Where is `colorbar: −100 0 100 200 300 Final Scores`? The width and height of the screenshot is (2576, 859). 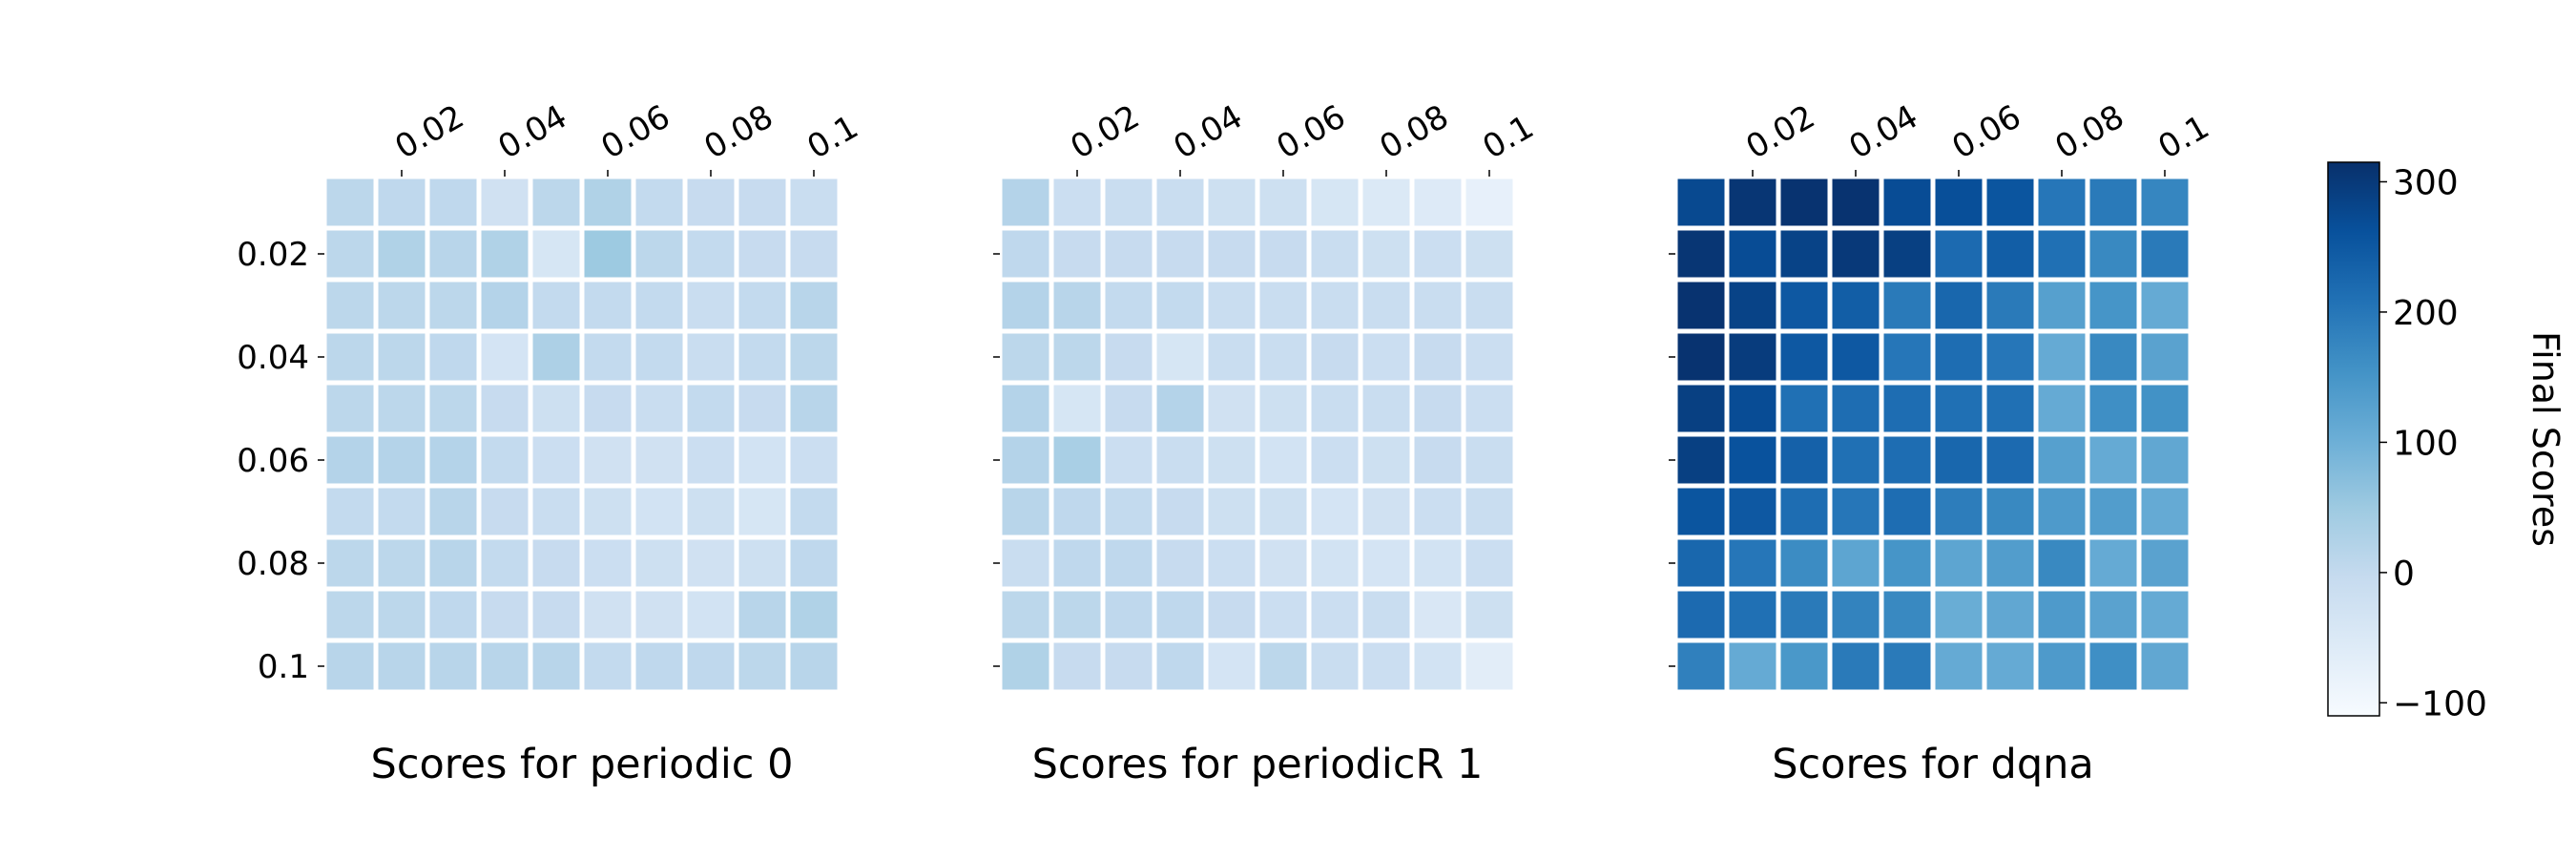 colorbar: −100 0 100 200 300 Final Scores is located at coordinates (2446, 442).